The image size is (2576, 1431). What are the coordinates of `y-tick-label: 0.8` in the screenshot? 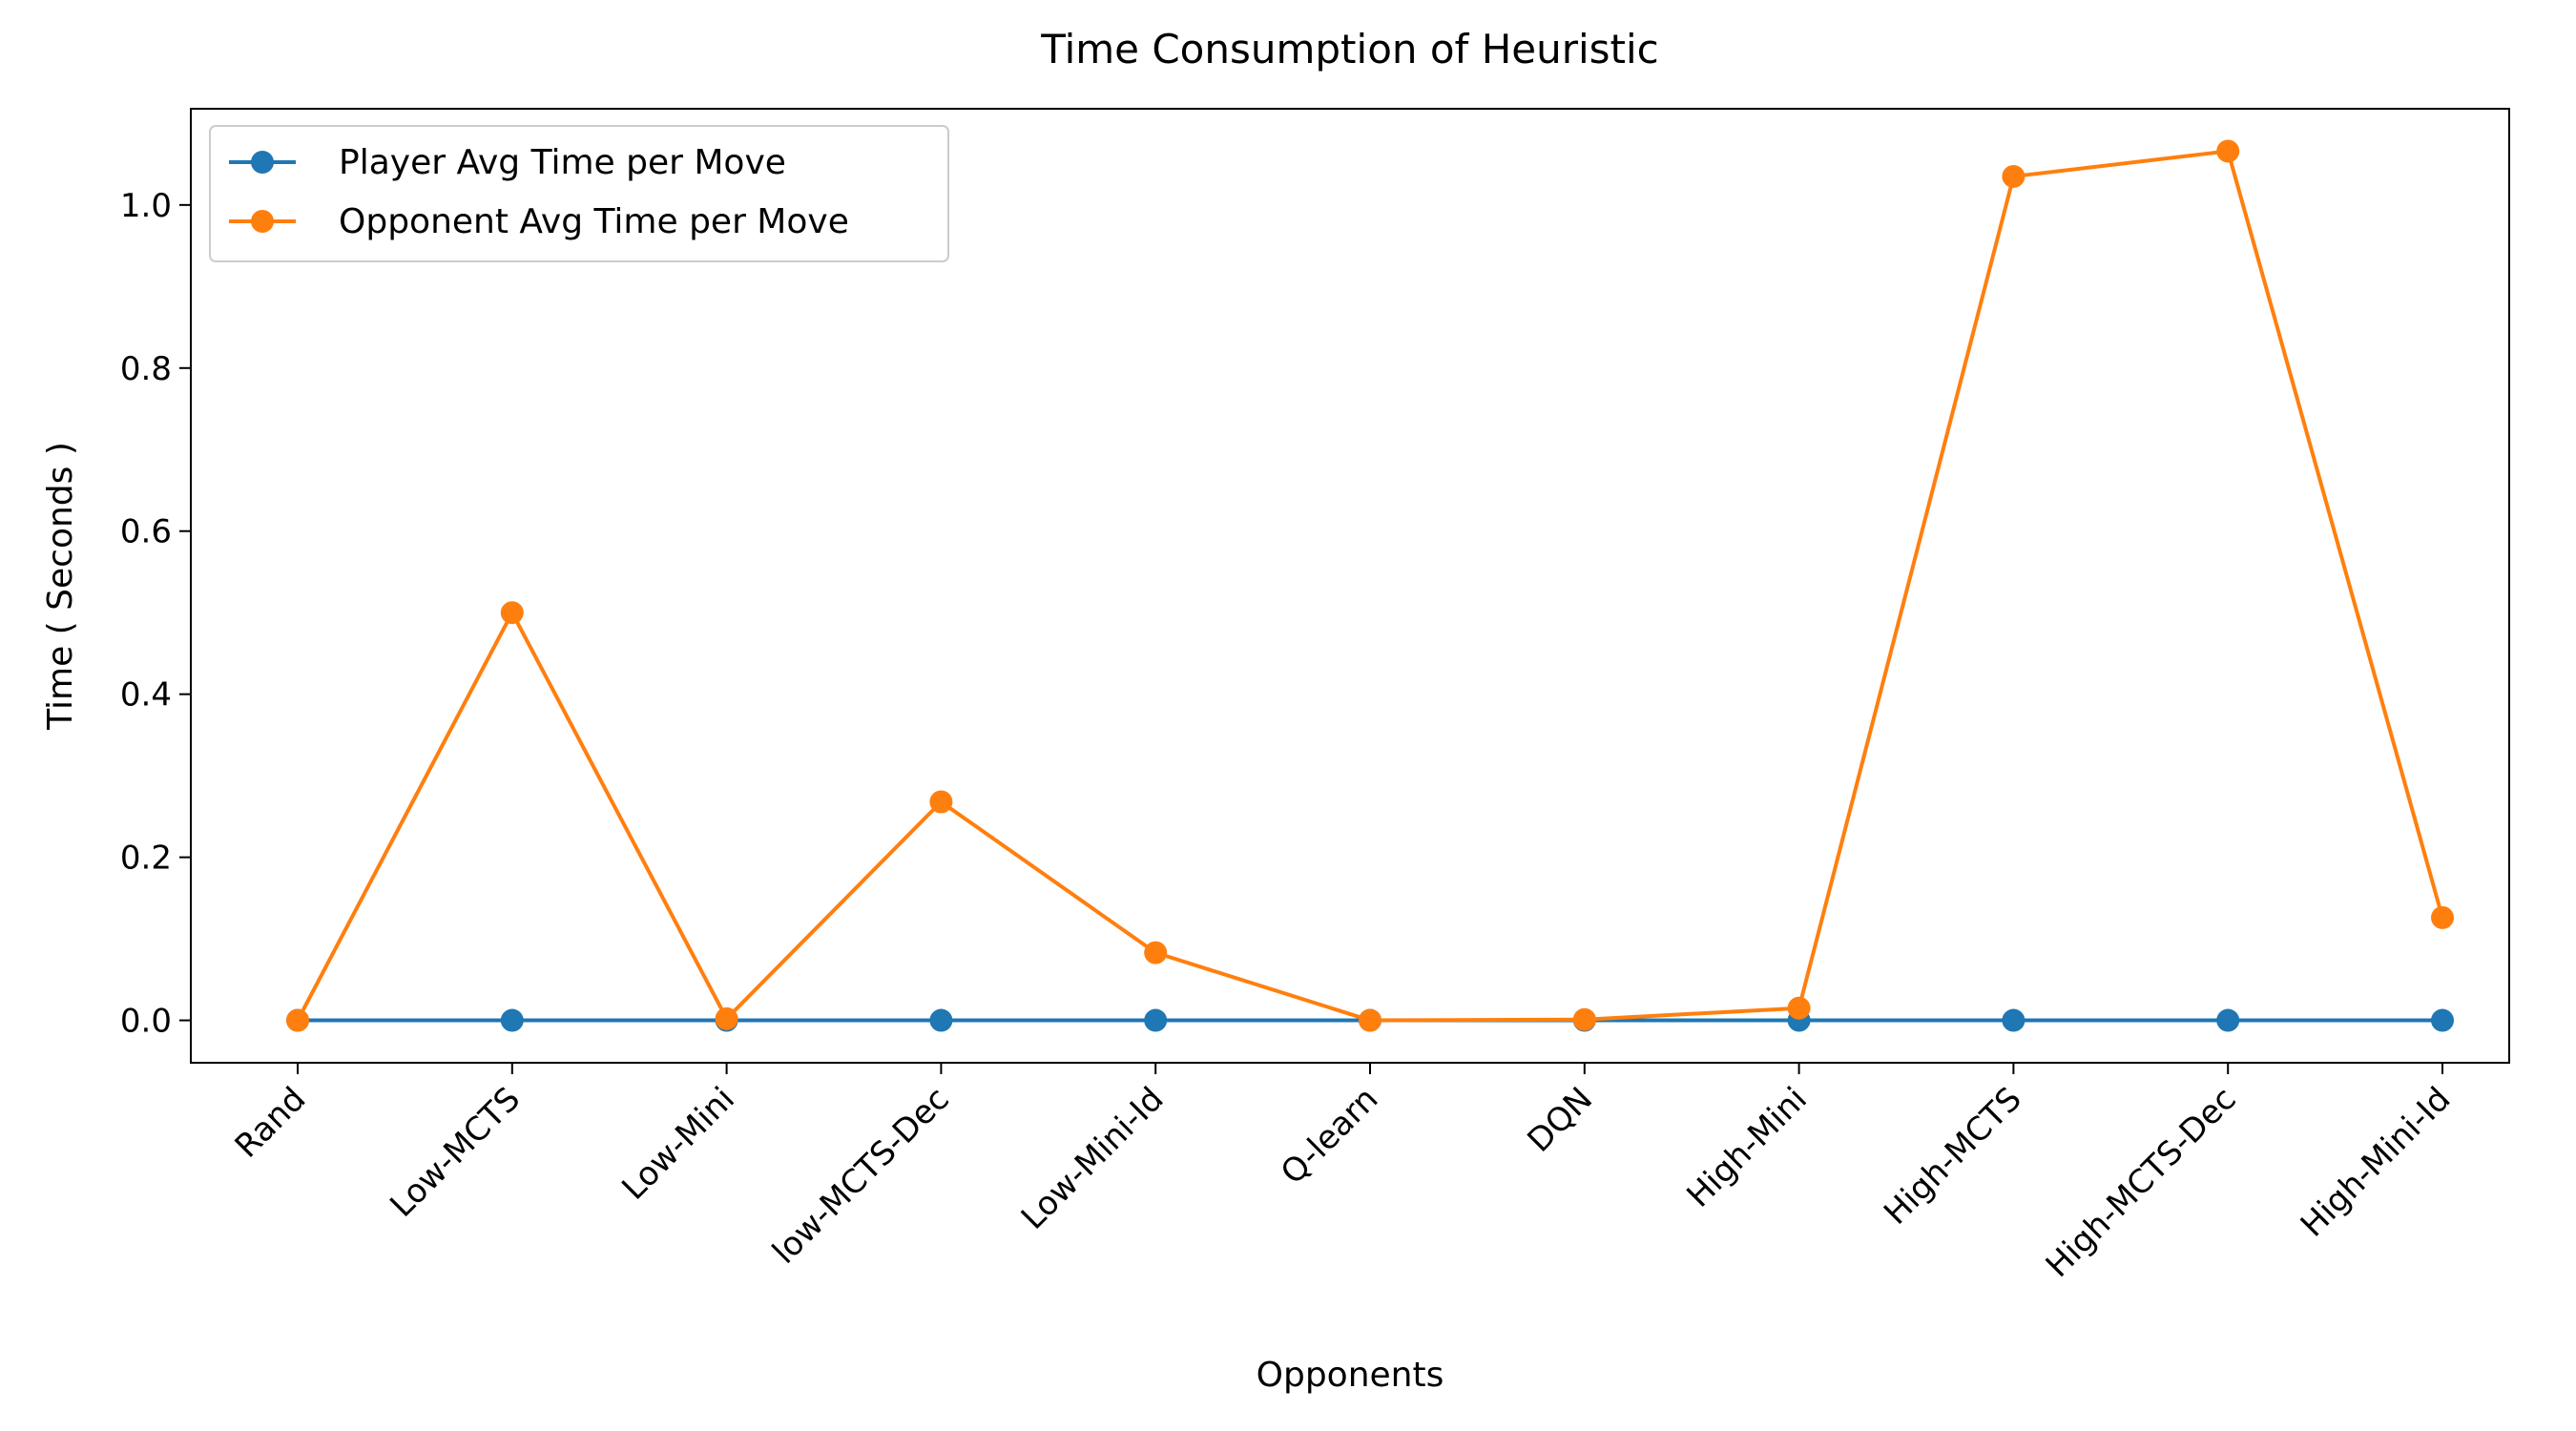 It's located at (146, 369).